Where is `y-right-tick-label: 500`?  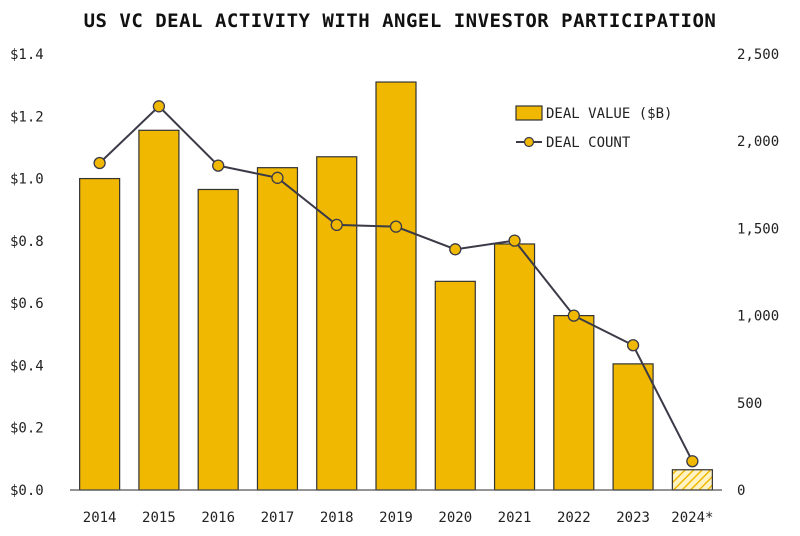 y-right-tick-label: 500 is located at coordinates (749, 404).